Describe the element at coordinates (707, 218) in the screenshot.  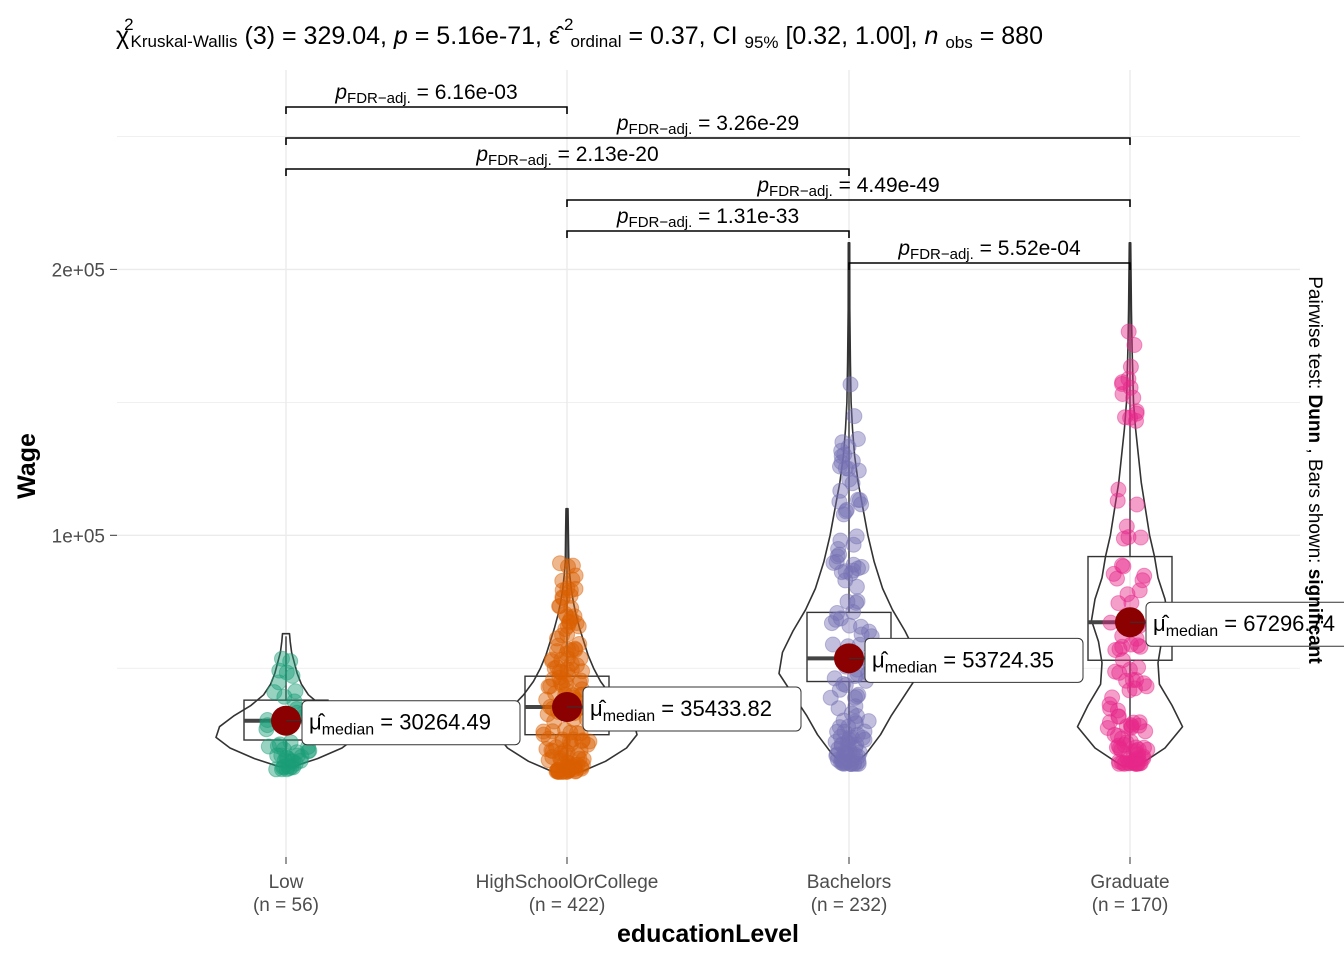
I see `pairwise-label: pFDR−adj. = 1.31e-33` at that location.